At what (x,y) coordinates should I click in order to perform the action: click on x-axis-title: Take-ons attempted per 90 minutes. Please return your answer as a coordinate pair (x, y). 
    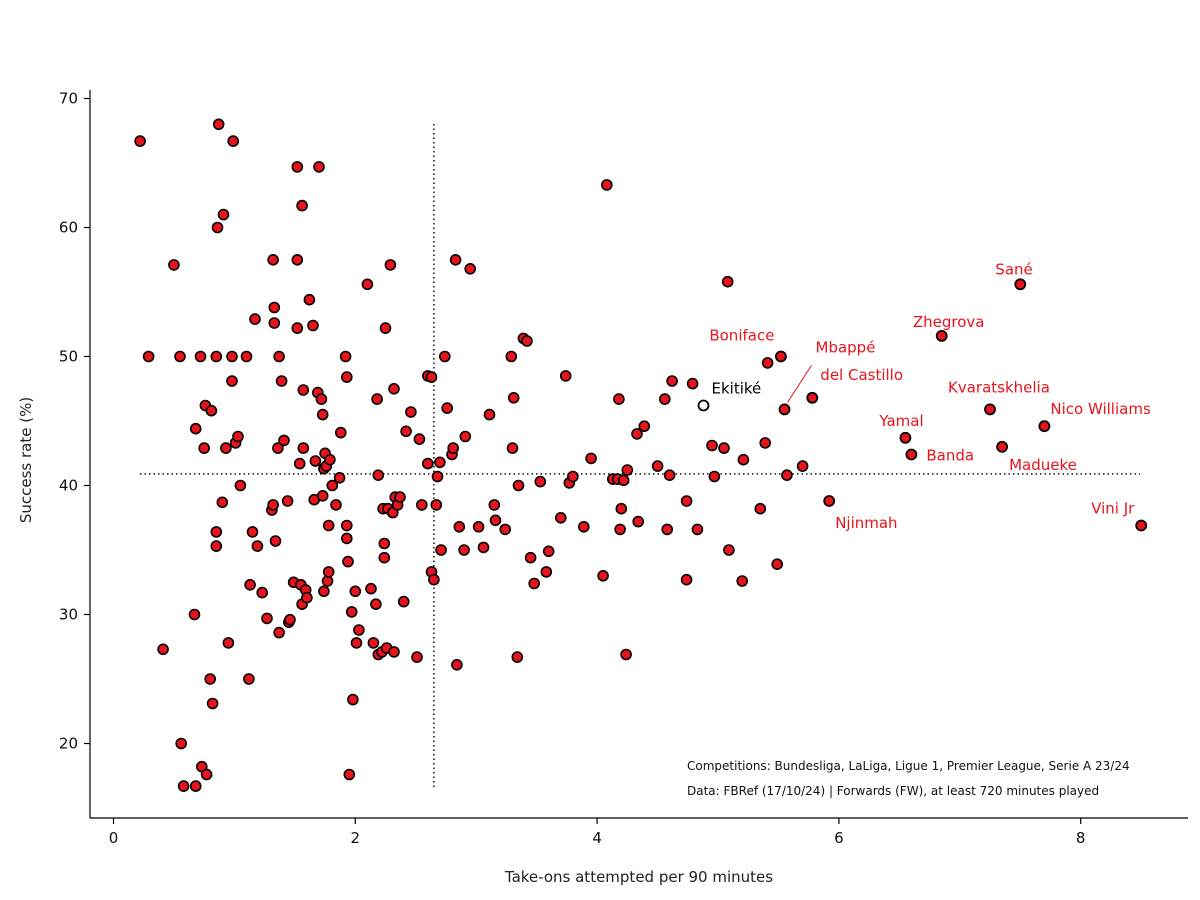
    Looking at the image, I should click on (638, 877).